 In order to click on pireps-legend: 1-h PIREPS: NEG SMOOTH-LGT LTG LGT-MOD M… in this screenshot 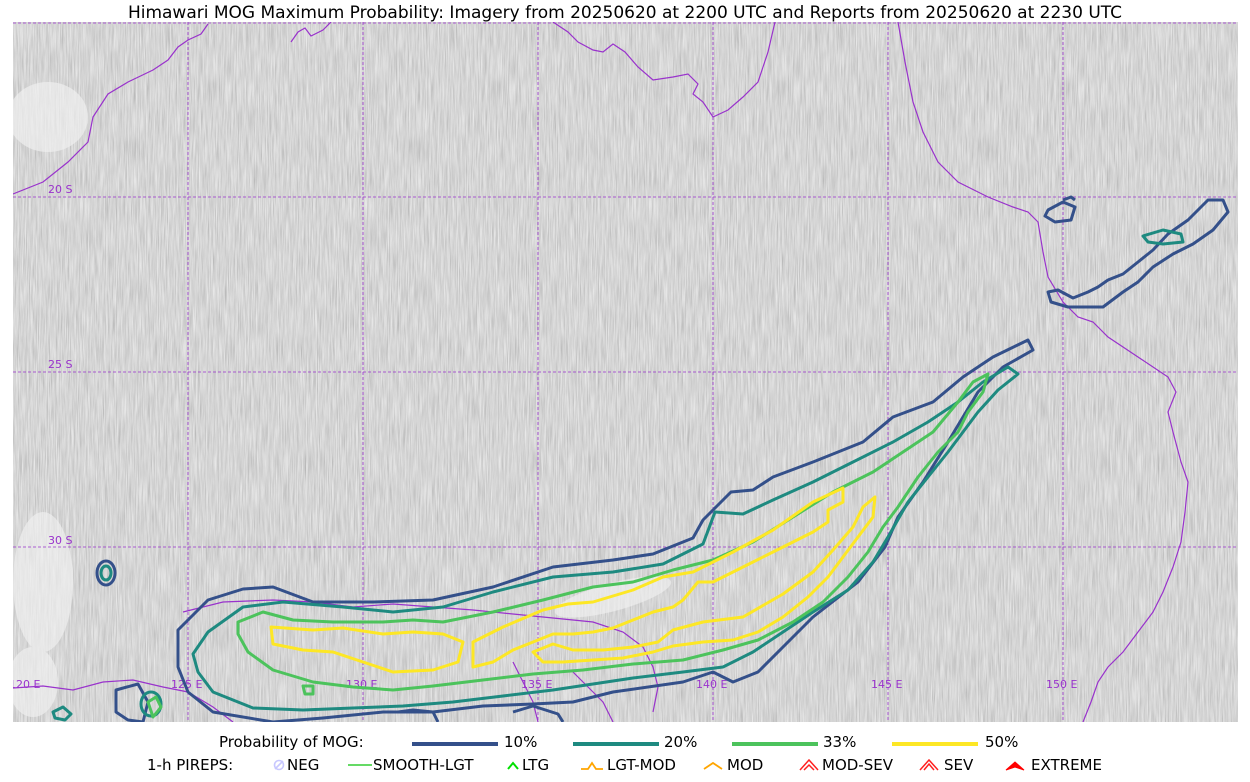, I will do `click(625, 766)`.